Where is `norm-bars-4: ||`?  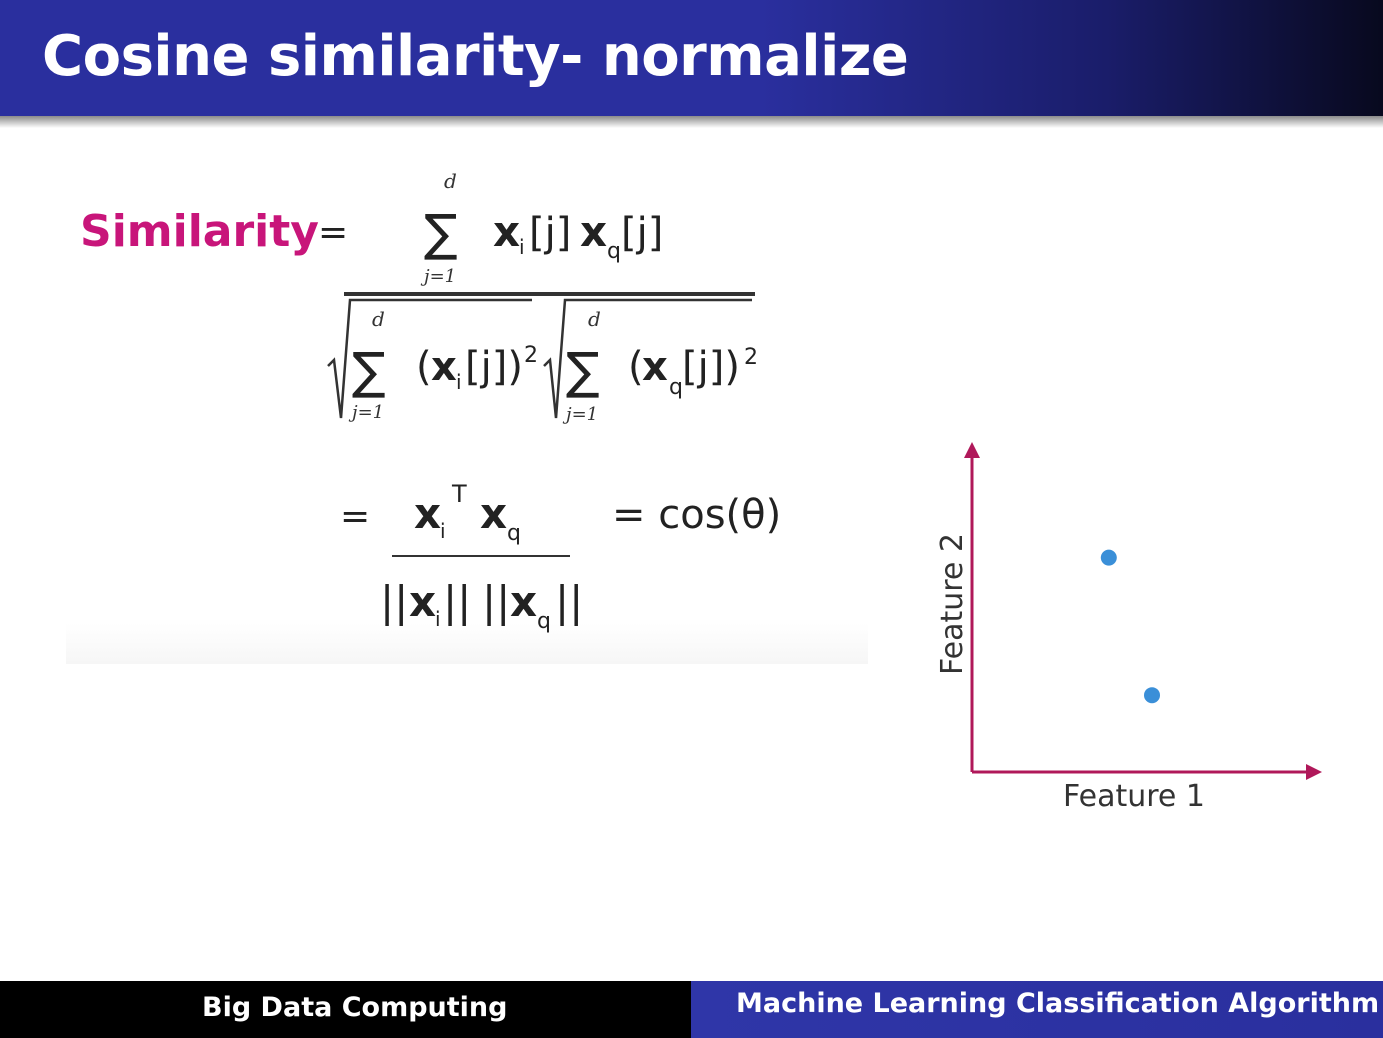
norm-bars-4: || is located at coordinates (569, 601).